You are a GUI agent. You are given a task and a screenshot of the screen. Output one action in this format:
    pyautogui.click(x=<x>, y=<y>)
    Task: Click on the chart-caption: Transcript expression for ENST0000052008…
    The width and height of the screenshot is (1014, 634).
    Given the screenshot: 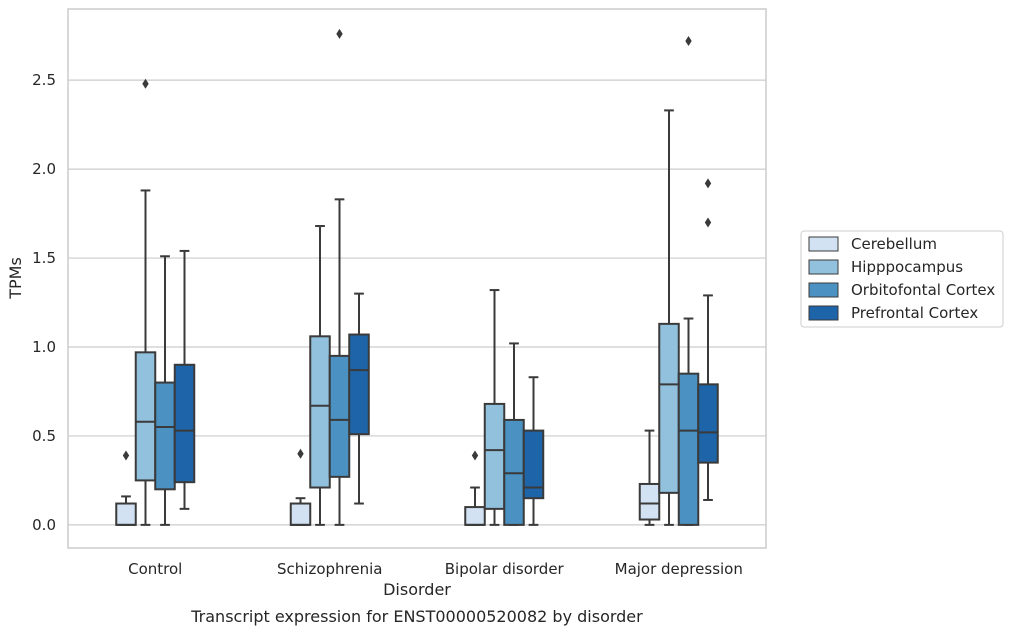 What is the action you would take?
    pyautogui.click(x=416, y=616)
    